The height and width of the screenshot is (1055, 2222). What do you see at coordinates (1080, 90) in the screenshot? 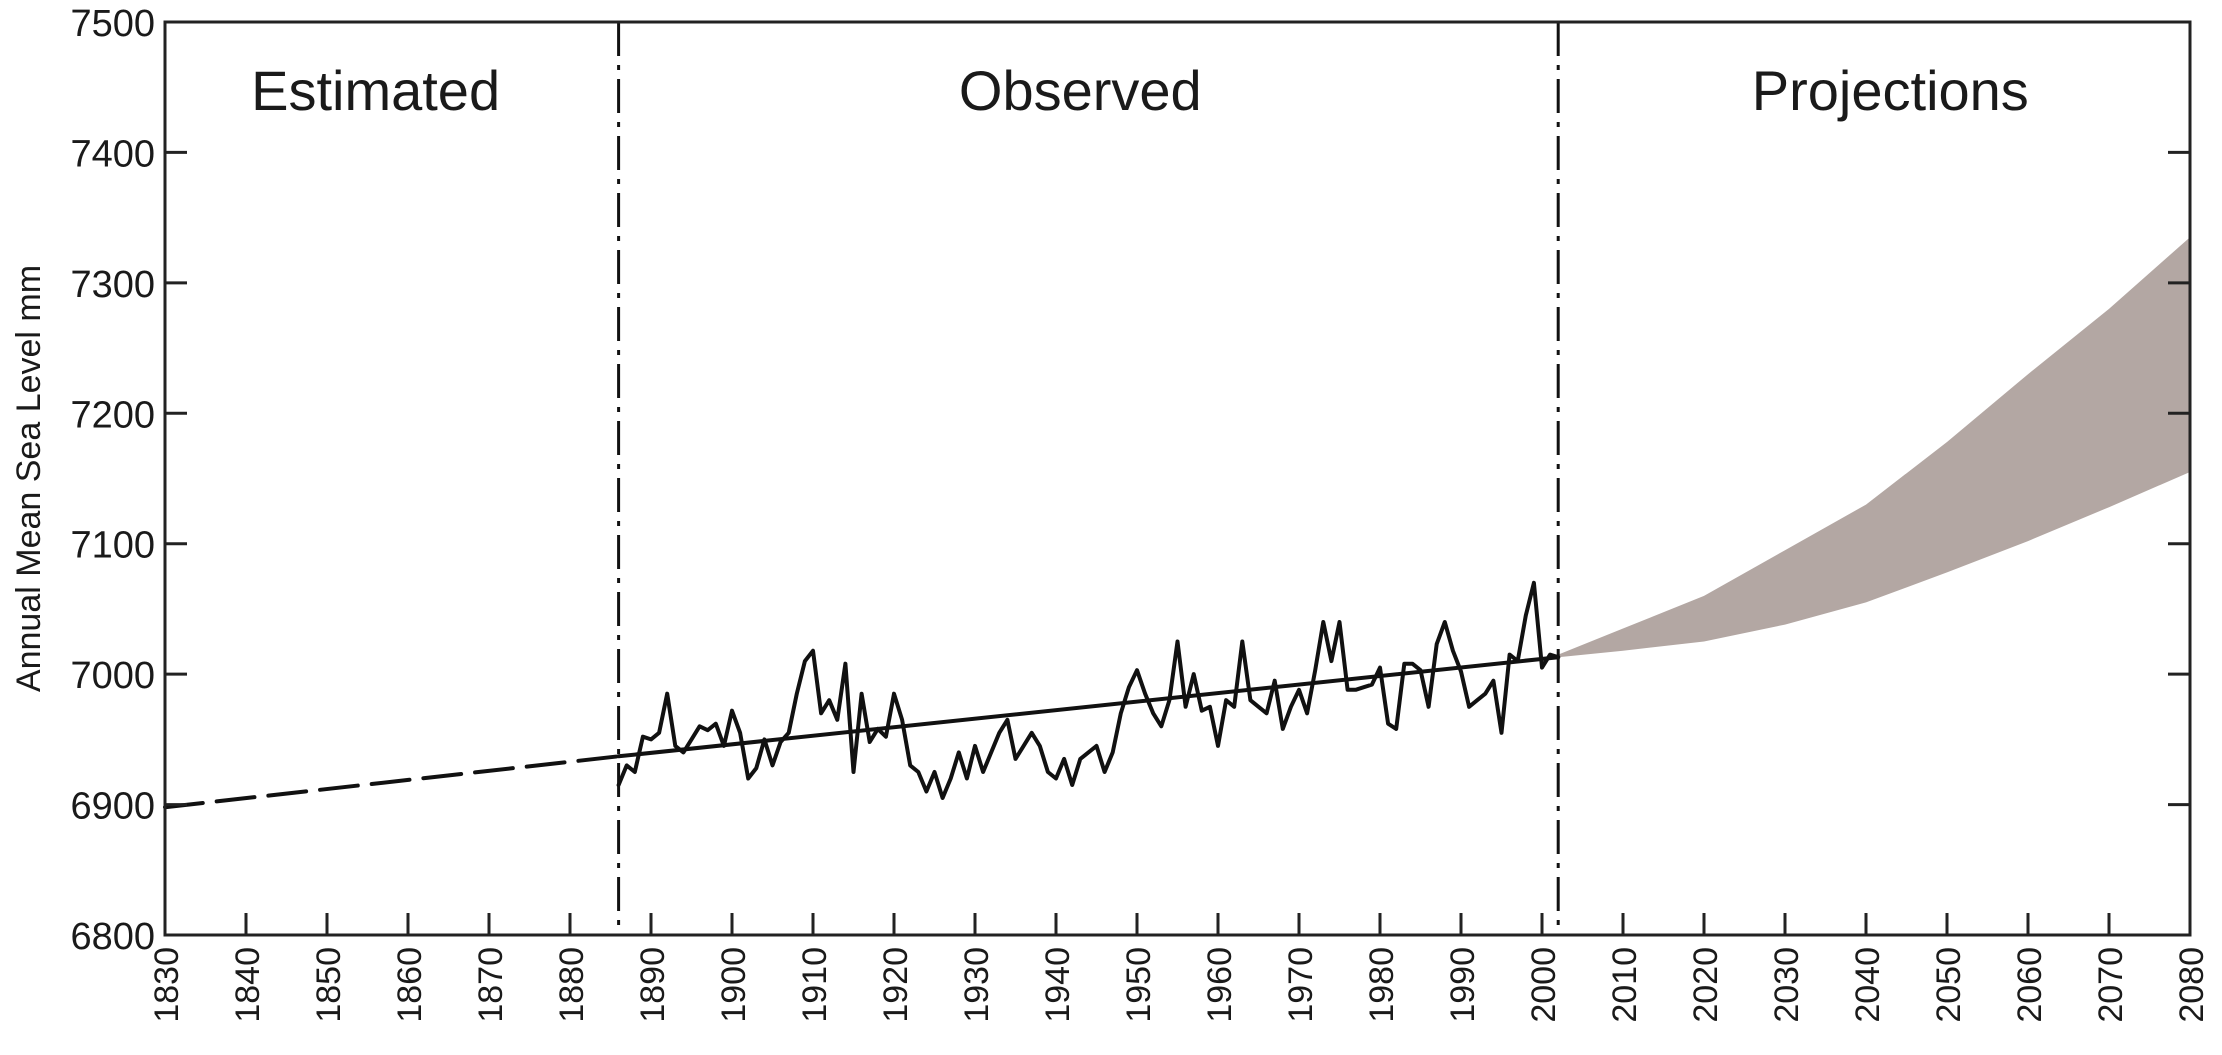
I see `period-label-observed: Observed` at bounding box center [1080, 90].